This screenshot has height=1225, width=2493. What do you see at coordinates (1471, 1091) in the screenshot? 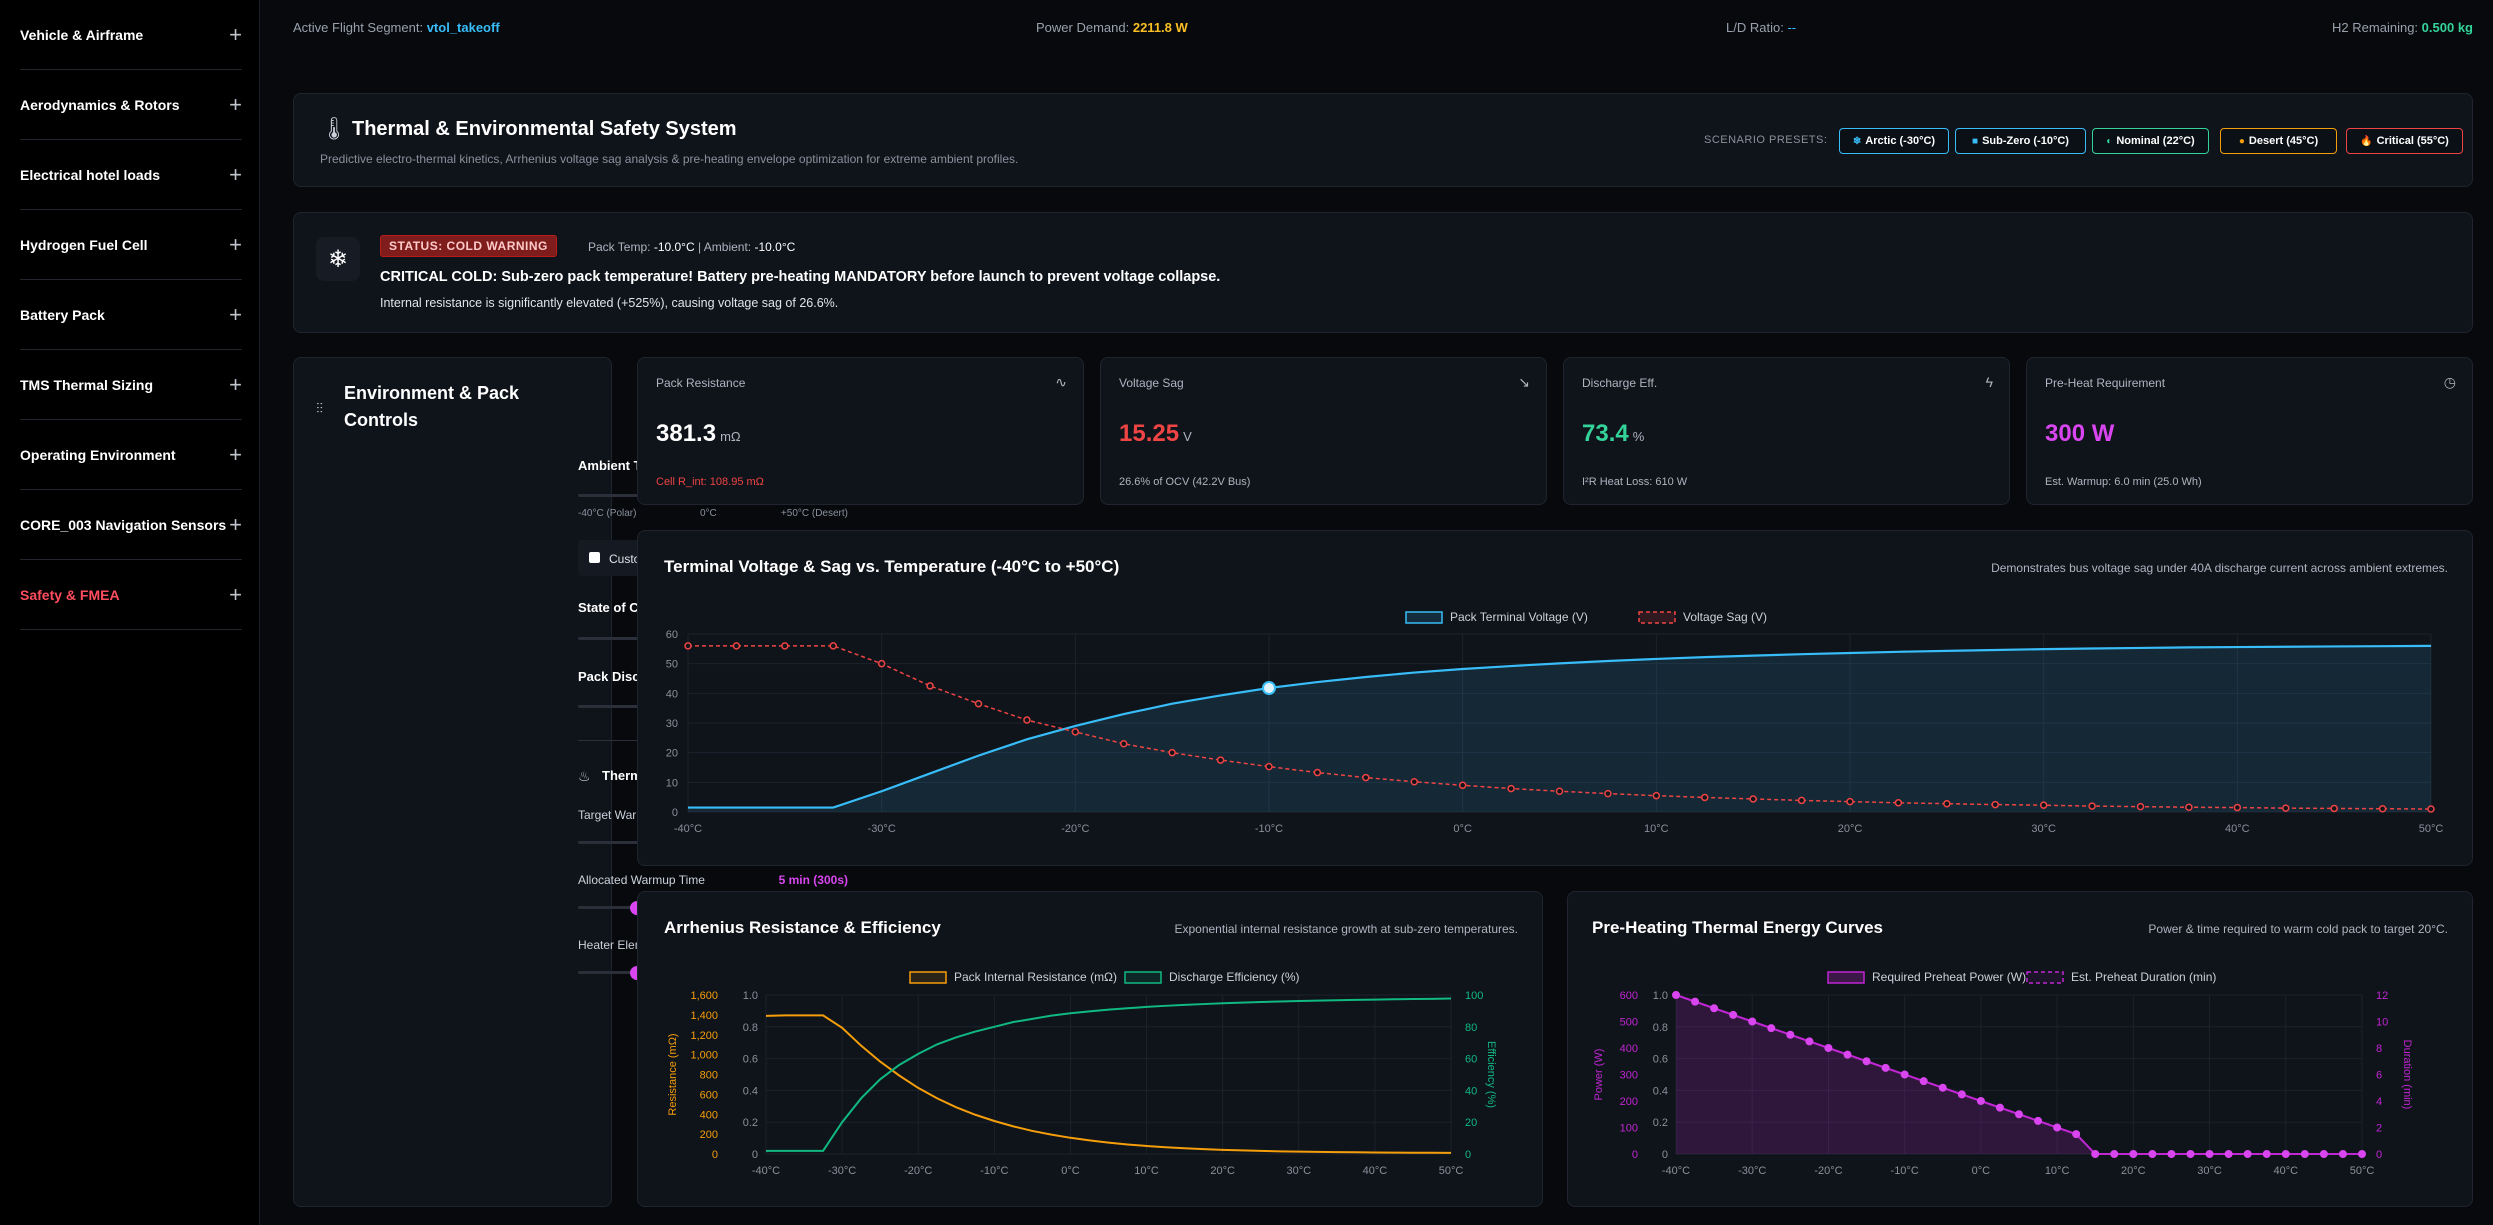
I see `right-y-tick-label: 40` at bounding box center [1471, 1091].